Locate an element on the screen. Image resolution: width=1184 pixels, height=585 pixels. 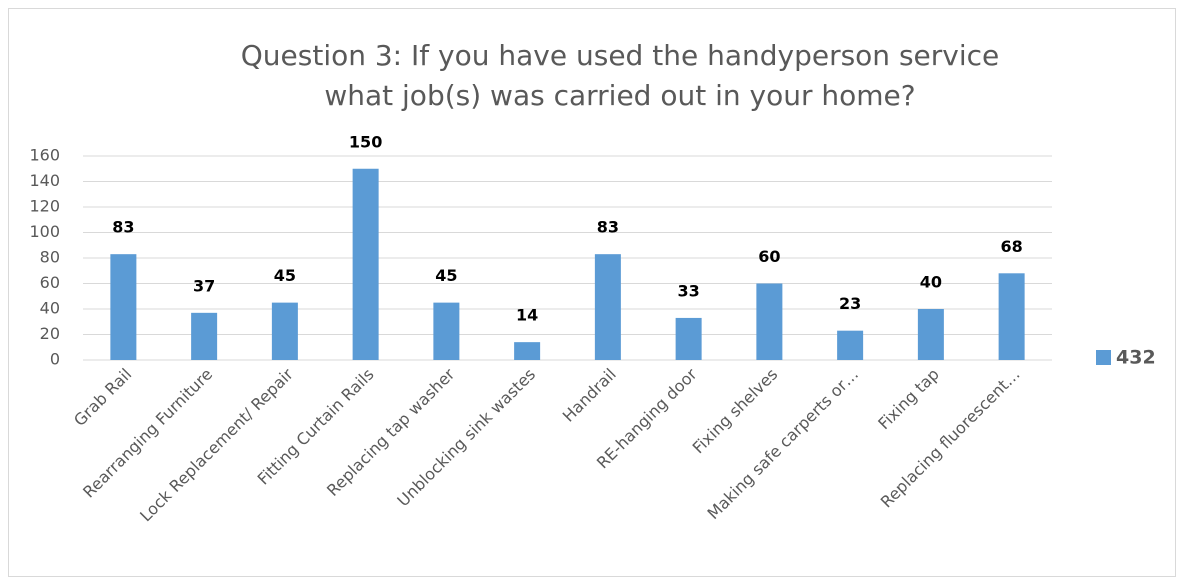
x-tick-label: Fixing tap is located at coordinates (908, 399).